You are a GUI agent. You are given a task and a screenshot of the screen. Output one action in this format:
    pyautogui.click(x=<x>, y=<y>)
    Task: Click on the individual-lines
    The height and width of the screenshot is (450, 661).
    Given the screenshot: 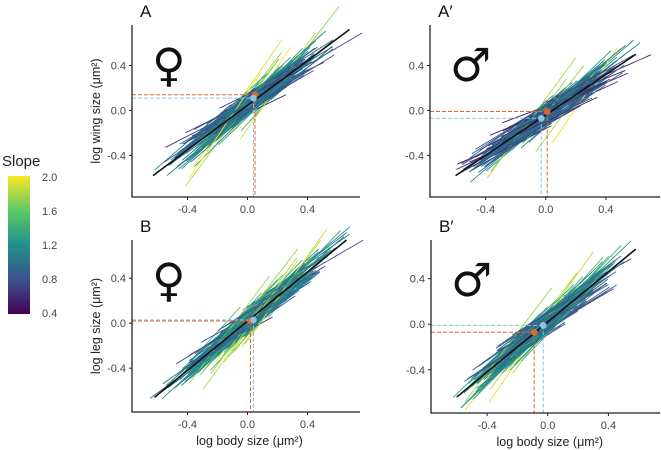 What is the action you would take?
    pyautogui.click(x=554, y=111)
    